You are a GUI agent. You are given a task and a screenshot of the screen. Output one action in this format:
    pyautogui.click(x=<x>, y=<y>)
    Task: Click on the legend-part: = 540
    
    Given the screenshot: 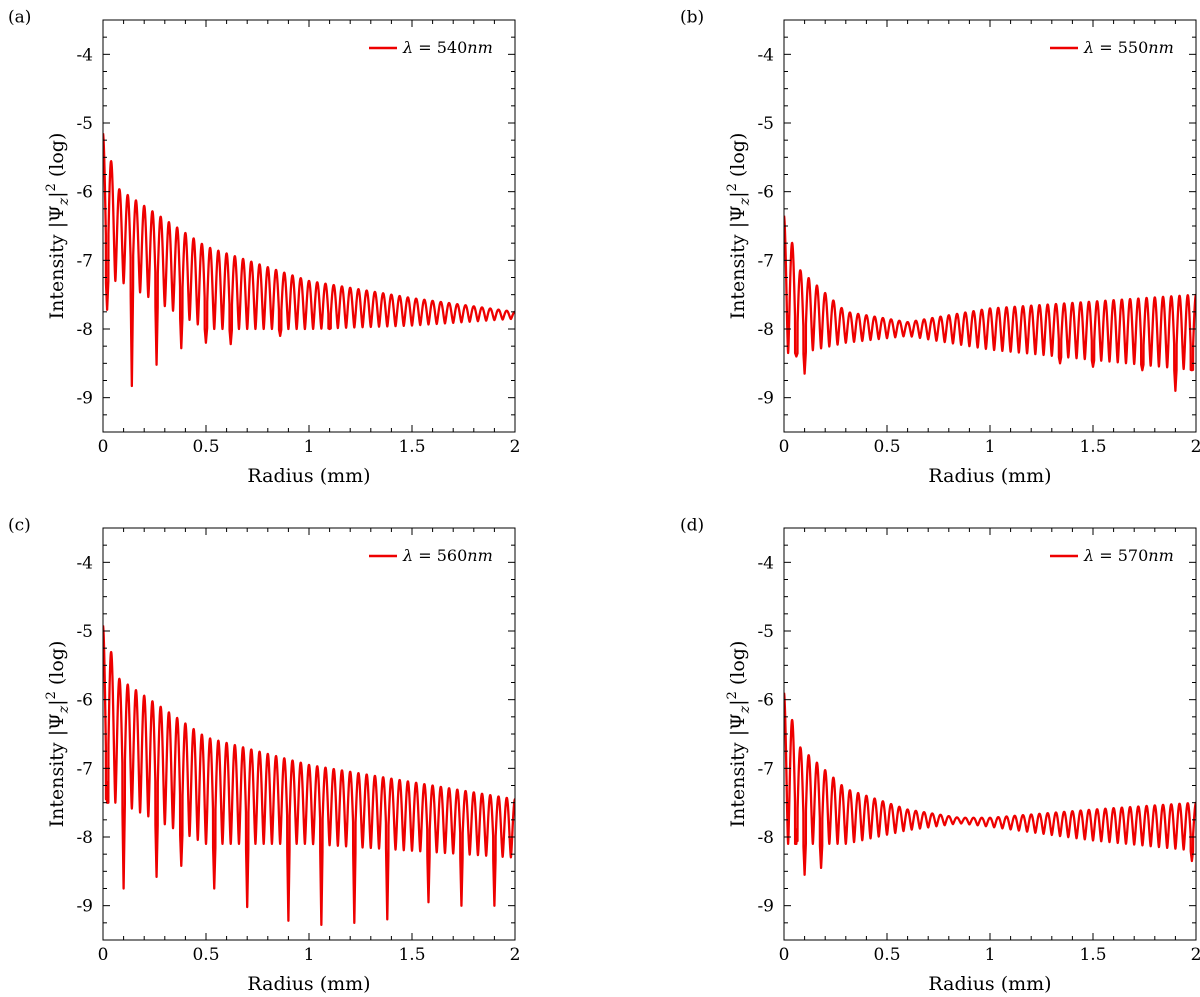 What is the action you would take?
    pyautogui.click(x=440, y=47)
    